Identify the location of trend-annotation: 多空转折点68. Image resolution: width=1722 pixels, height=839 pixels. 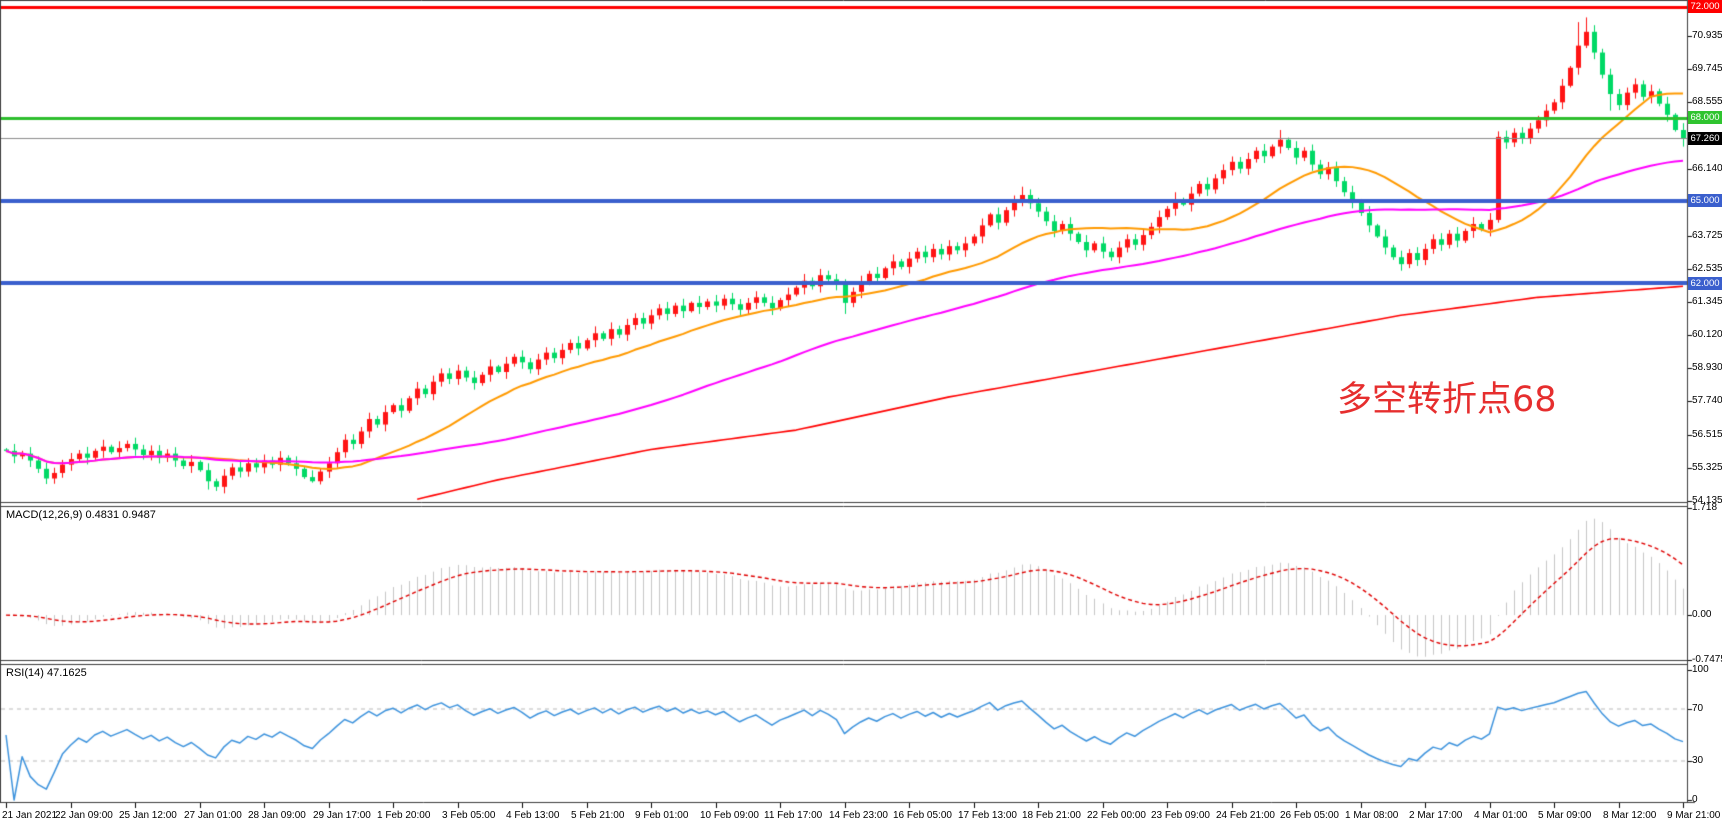
(1447, 400).